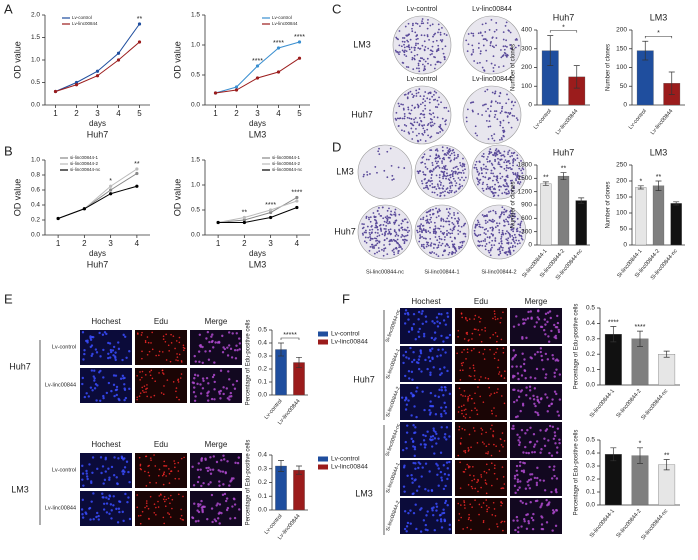 The width and height of the screenshot is (698, 560). What do you see at coordinates (624, 86) in the screenshot?
I see `y-tick-label: 50` at bounding box center [624, 86].